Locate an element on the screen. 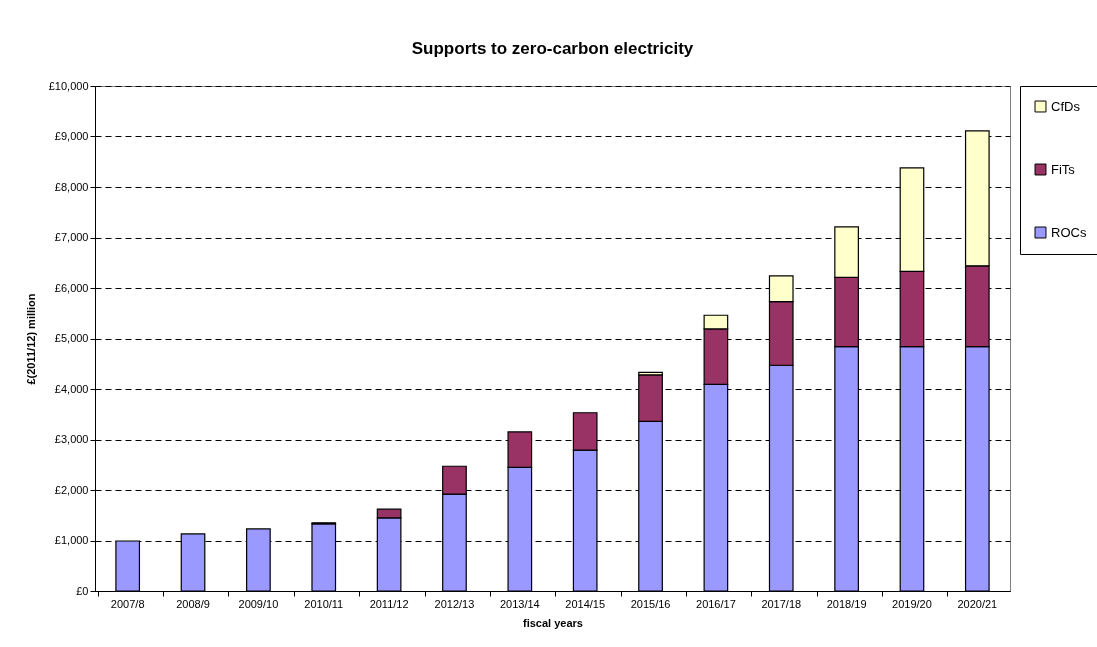  x-tick-label: 2015/16 is located at coordinates (650, 603).